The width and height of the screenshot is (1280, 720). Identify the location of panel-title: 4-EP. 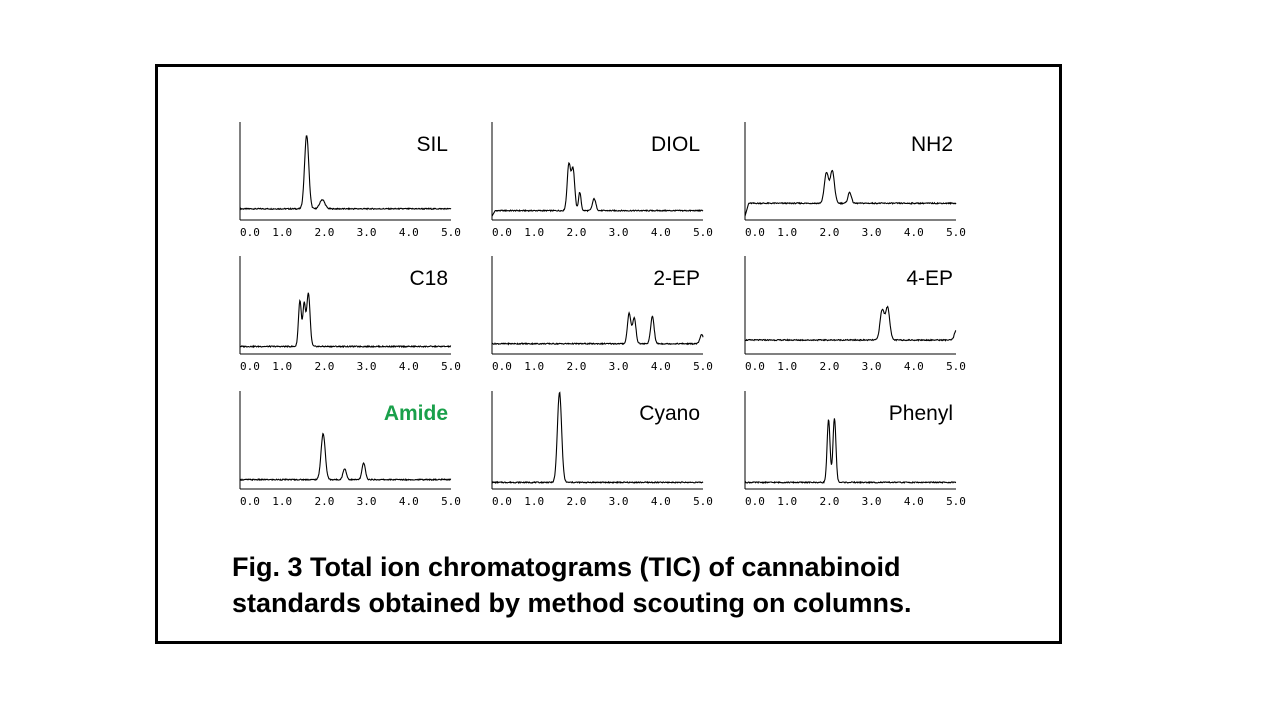
(929, 278).